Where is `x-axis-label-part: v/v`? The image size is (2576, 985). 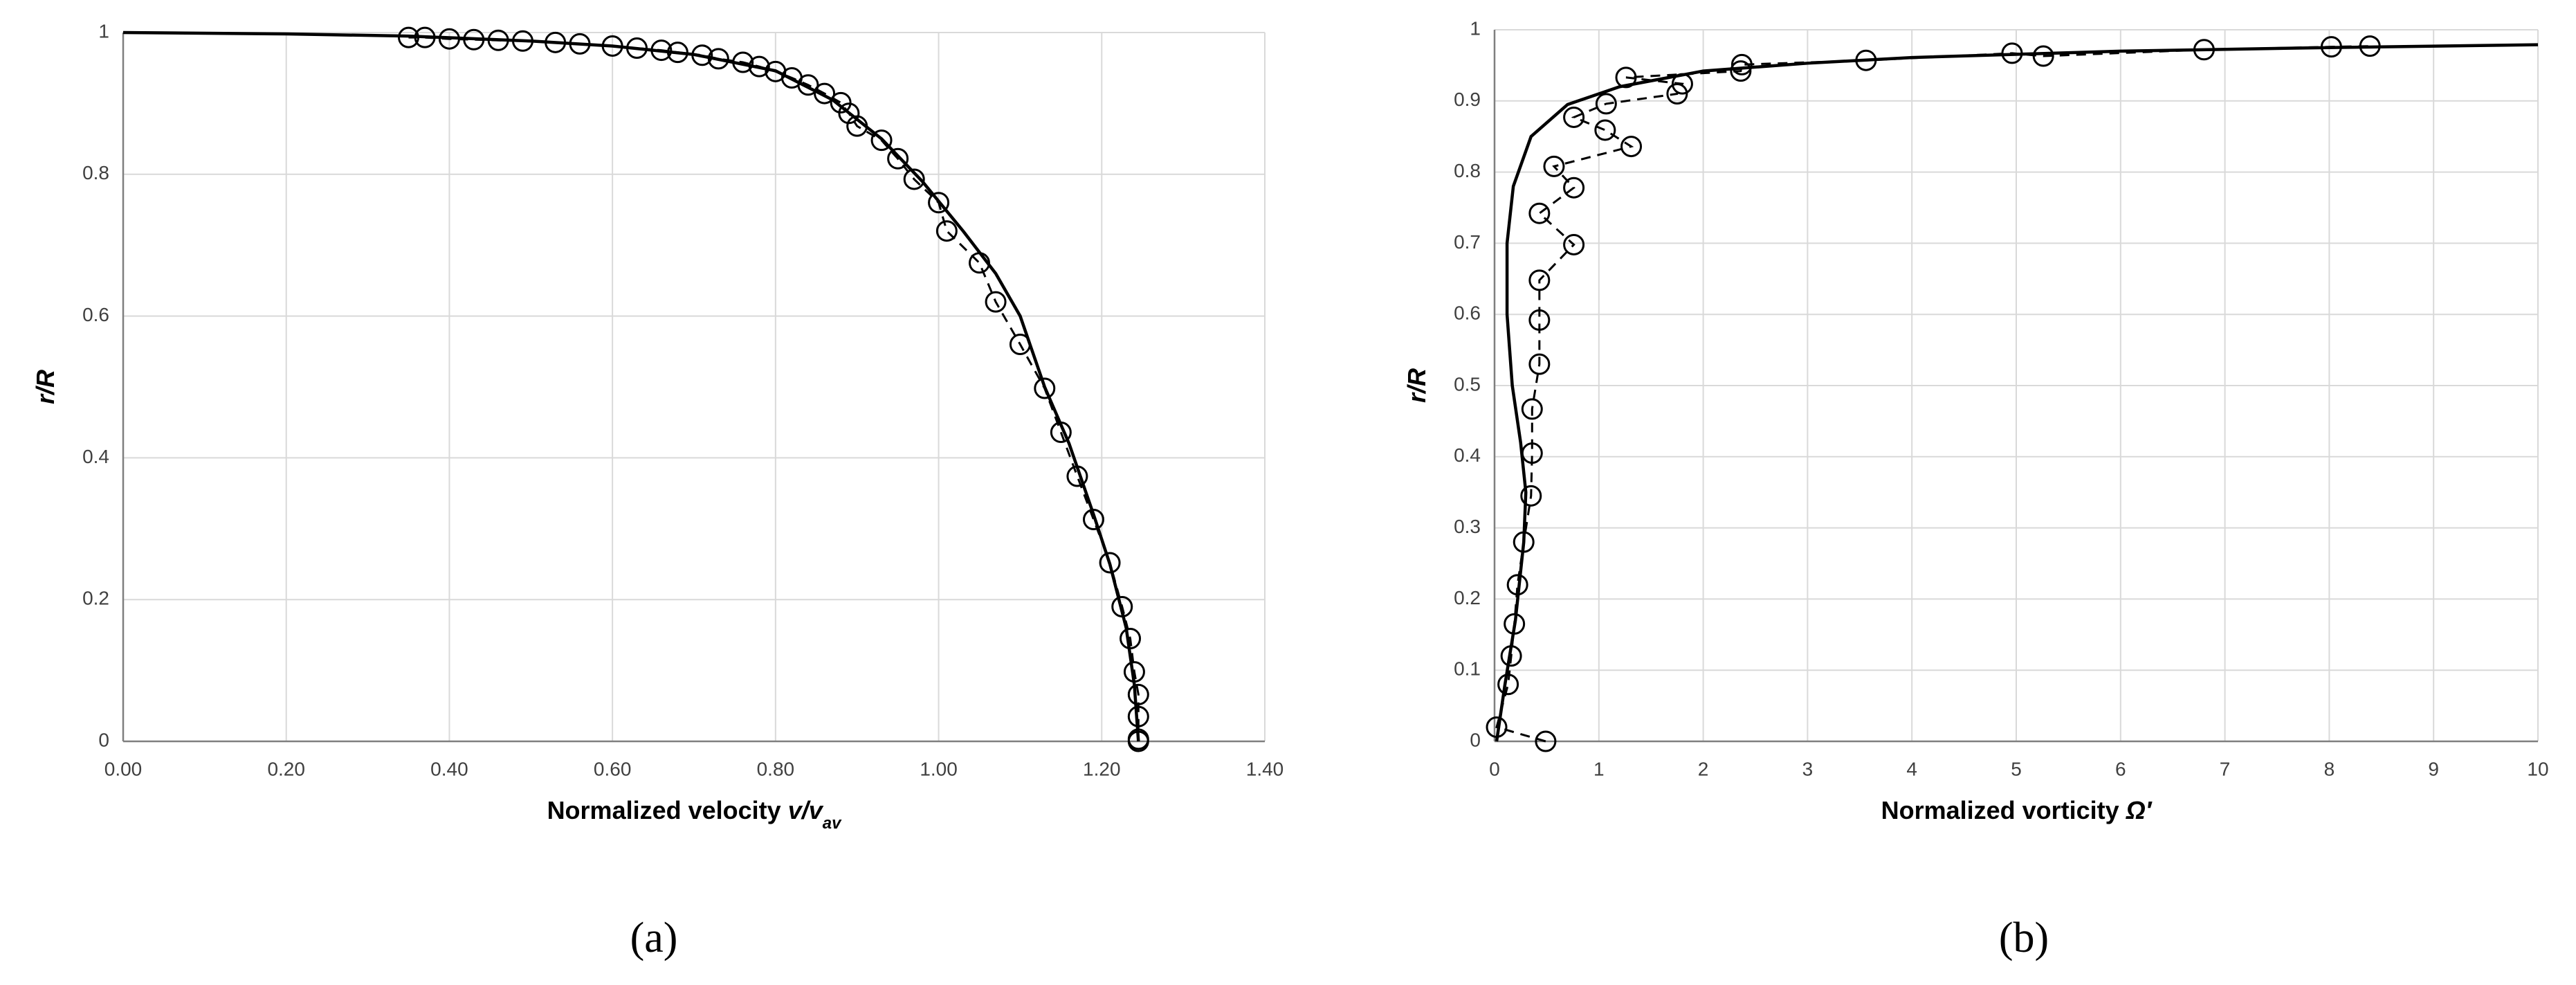 x-axis-label-part: v/v is located at coordinates (806, 810).